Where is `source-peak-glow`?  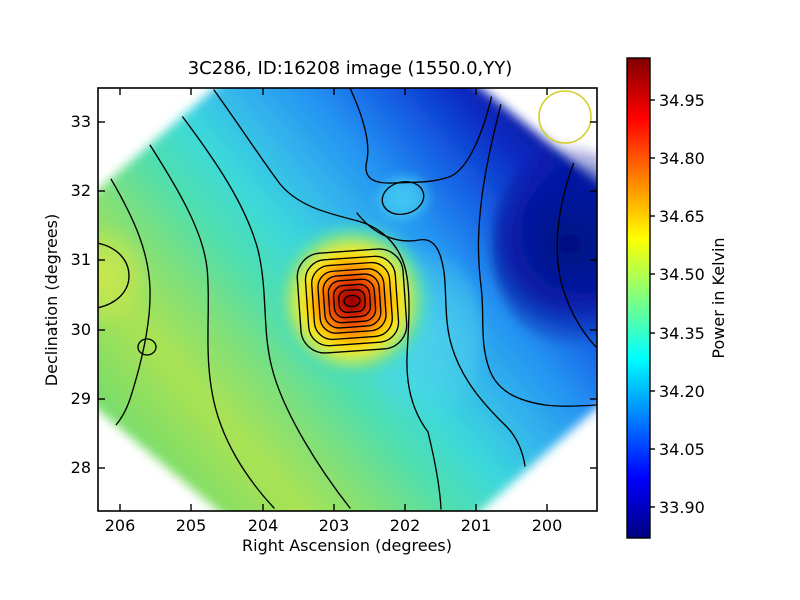 source-peak-glow is located at coordinates (352, 301).